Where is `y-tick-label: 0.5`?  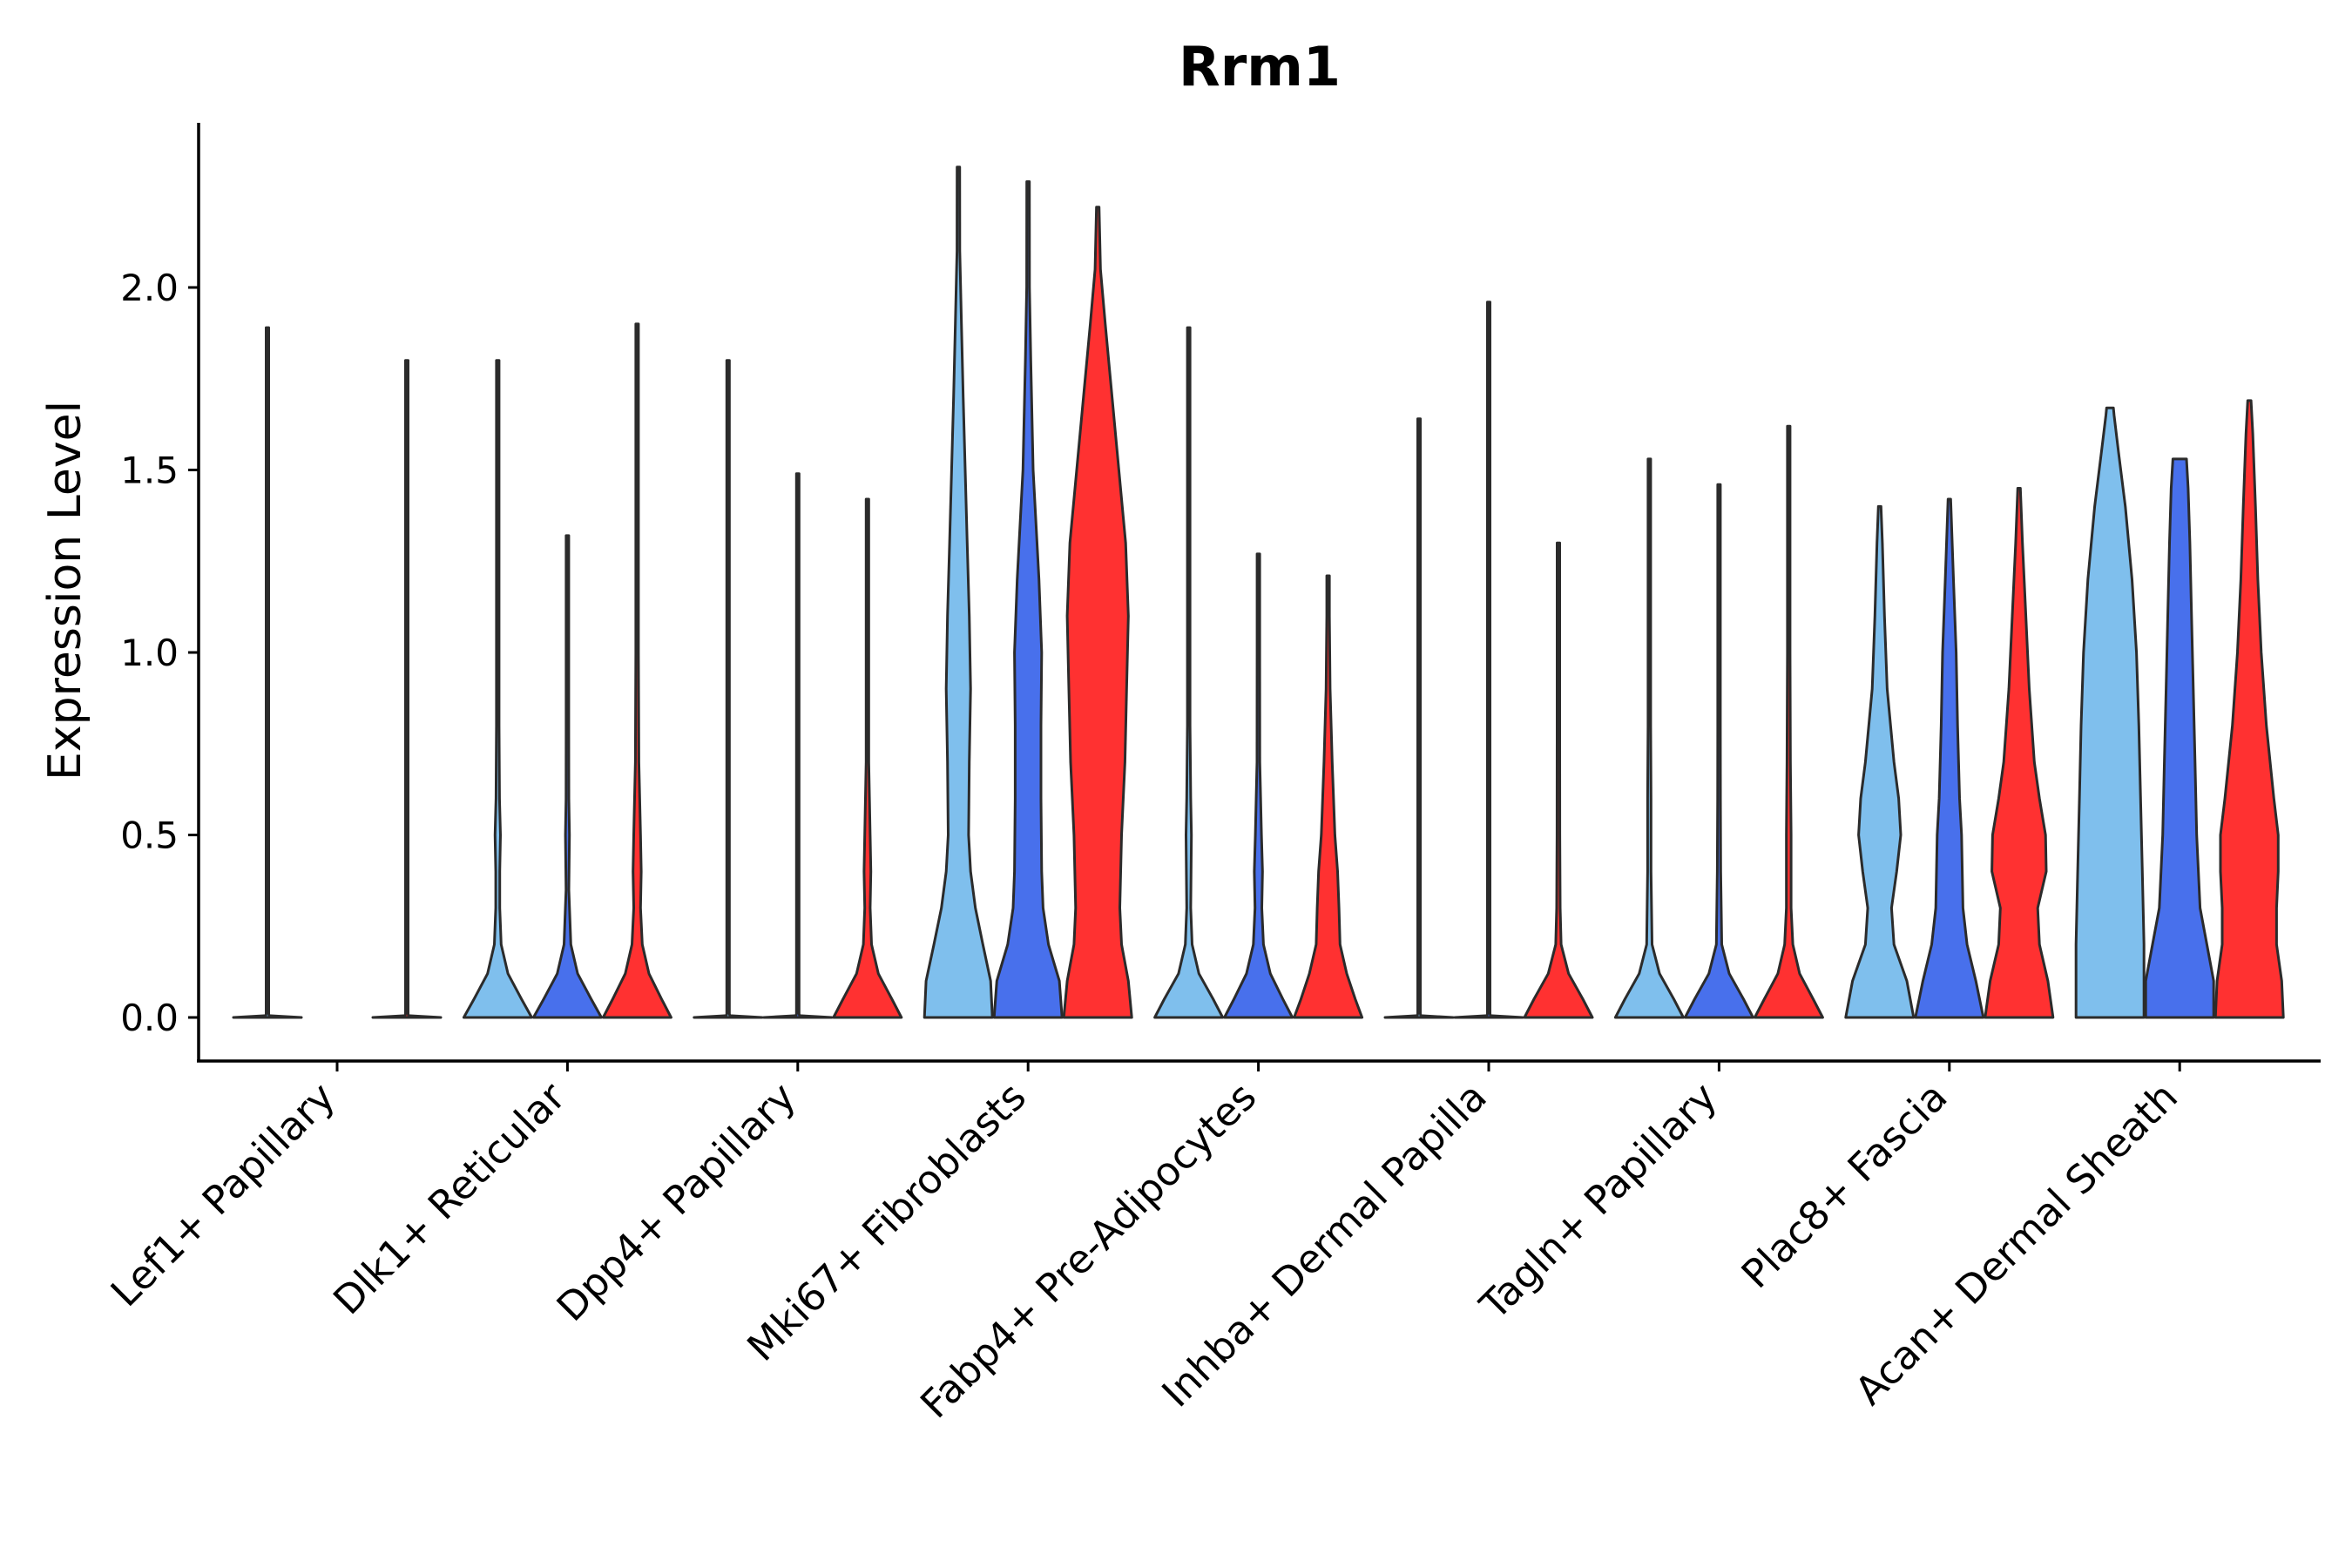
y-tick-label: 0.5 is located at coordinates (150, 835).